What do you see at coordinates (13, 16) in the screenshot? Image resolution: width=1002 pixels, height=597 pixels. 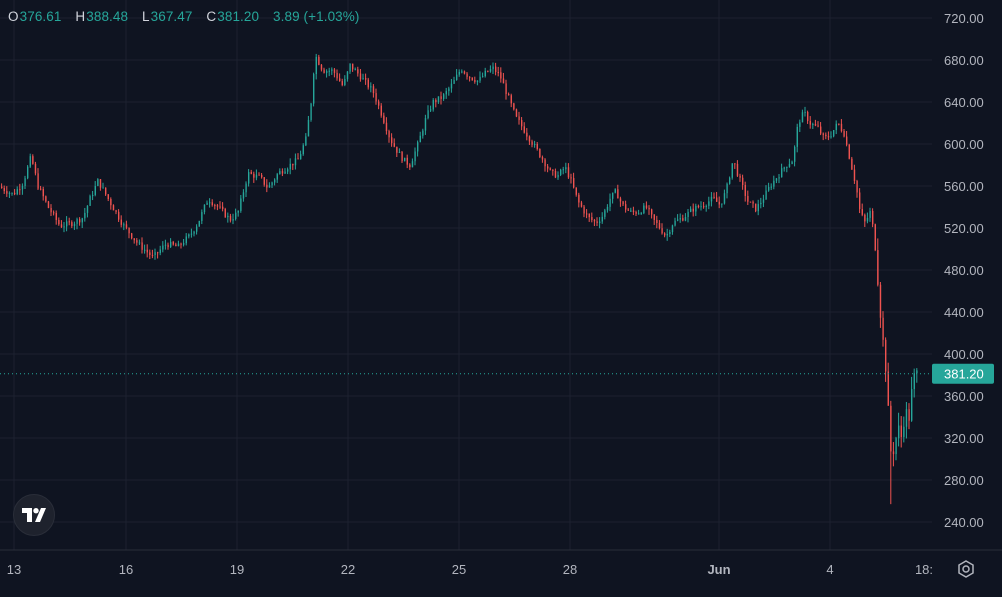 I see `open-label: O` at bounding box center [13, 16].